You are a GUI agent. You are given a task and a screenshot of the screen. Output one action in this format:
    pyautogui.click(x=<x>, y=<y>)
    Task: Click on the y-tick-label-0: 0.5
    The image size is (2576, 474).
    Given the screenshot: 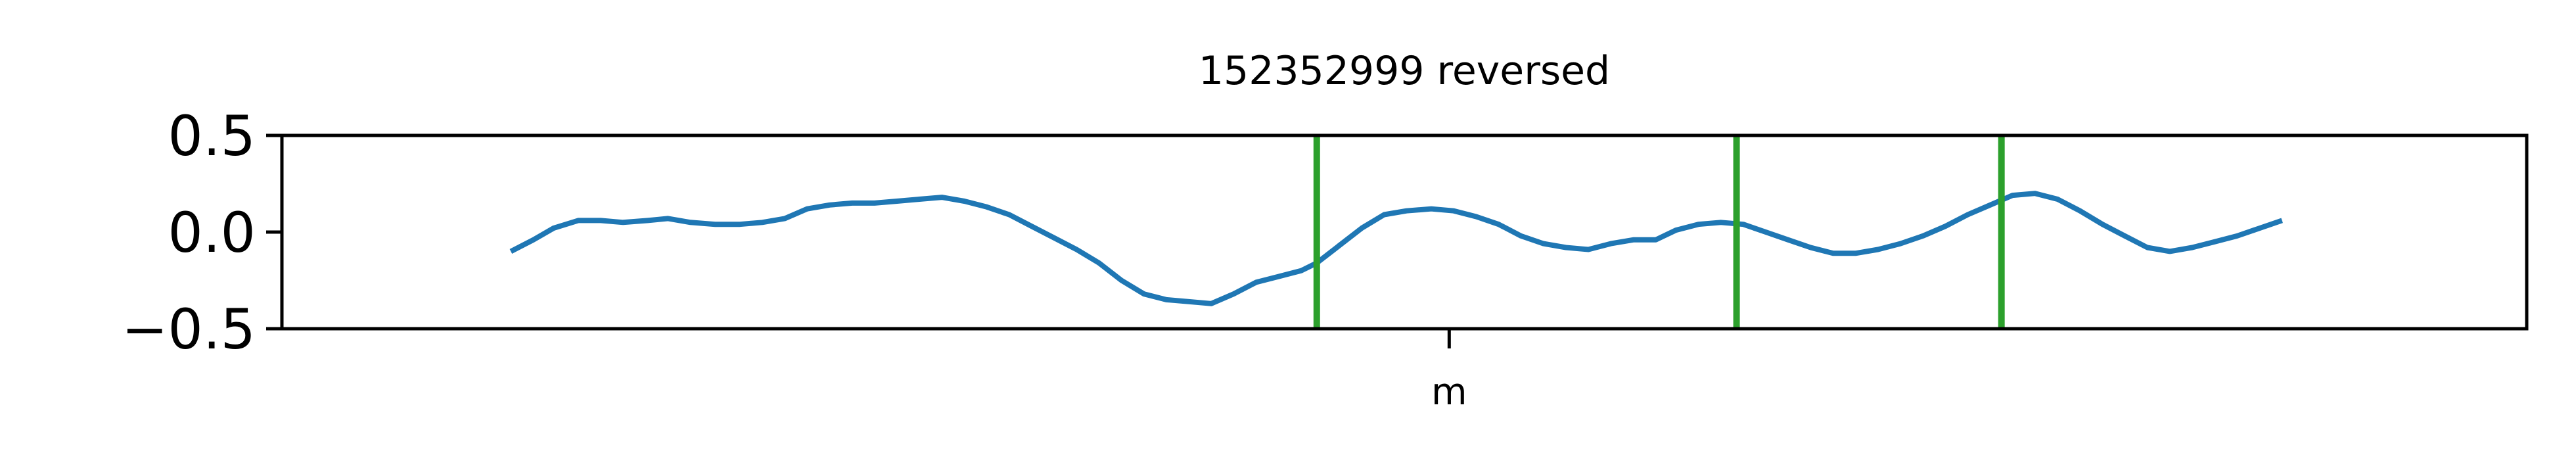 What is the action you would take?
    pyautogui.click(x=212, y=136)
    